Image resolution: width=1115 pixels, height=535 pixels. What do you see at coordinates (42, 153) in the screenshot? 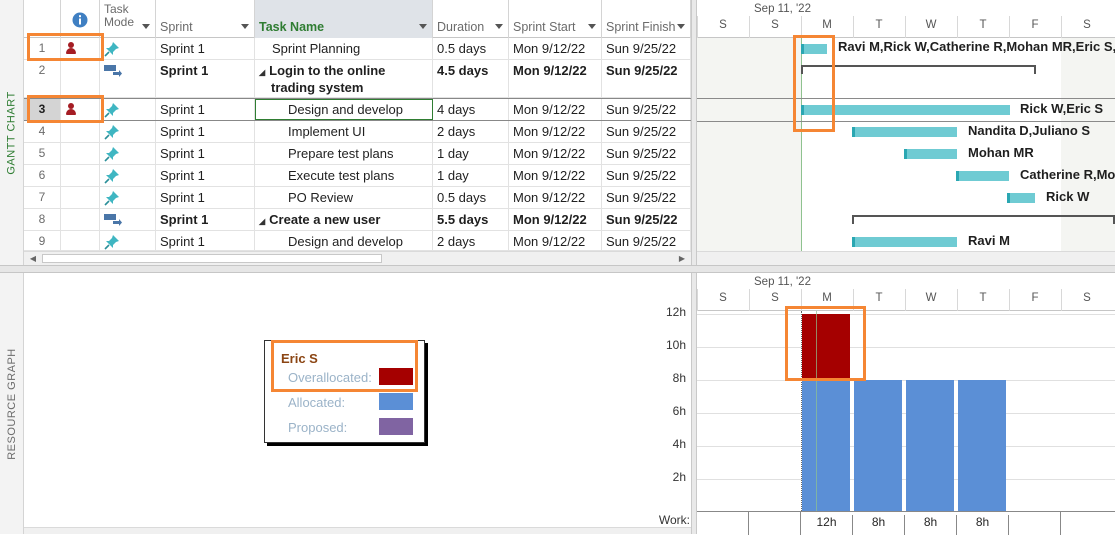
I see `row-number: 5` at bounding box center [42, 153].